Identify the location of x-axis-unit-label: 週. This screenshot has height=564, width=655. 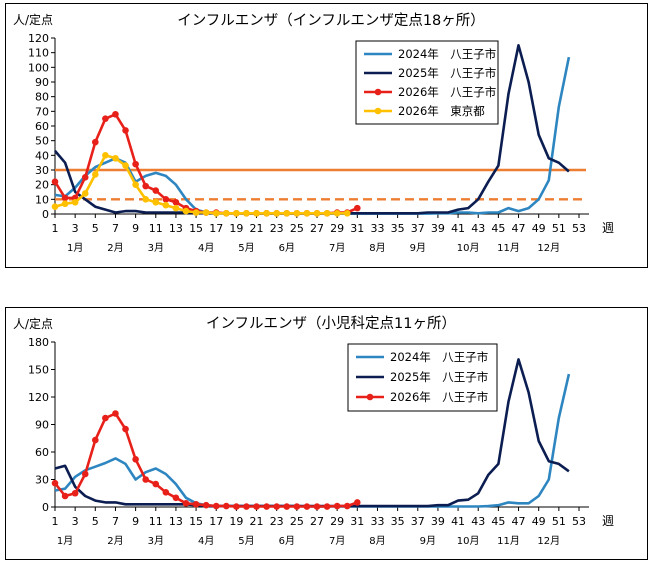
(608, 228).